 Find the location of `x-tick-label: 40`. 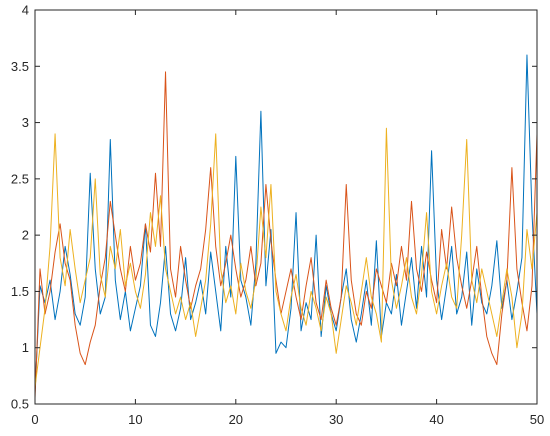

x-tick-label: 40 is located at coordinates (436, 419).